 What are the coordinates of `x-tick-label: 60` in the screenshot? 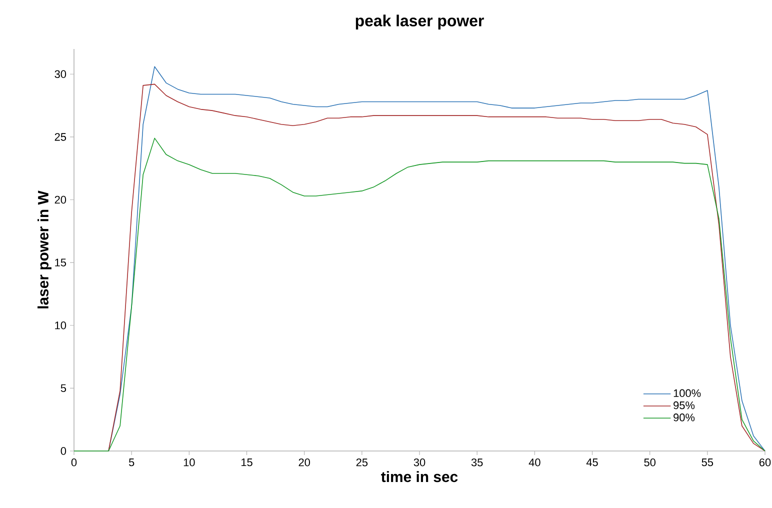 It's located at (765, 462).